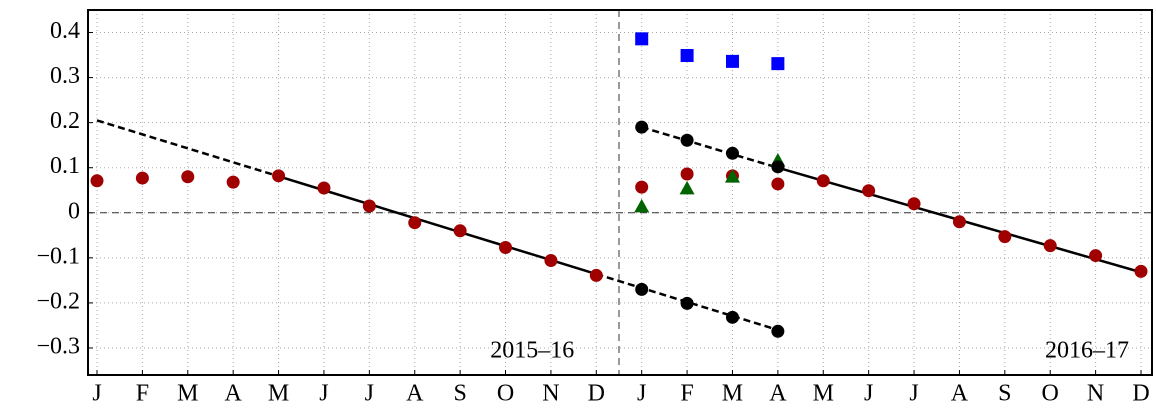  What do you see at coordinates (65, 31) in the screenshot?
I see `y-tick-label: 0.4` at bounding box center [65, 31].